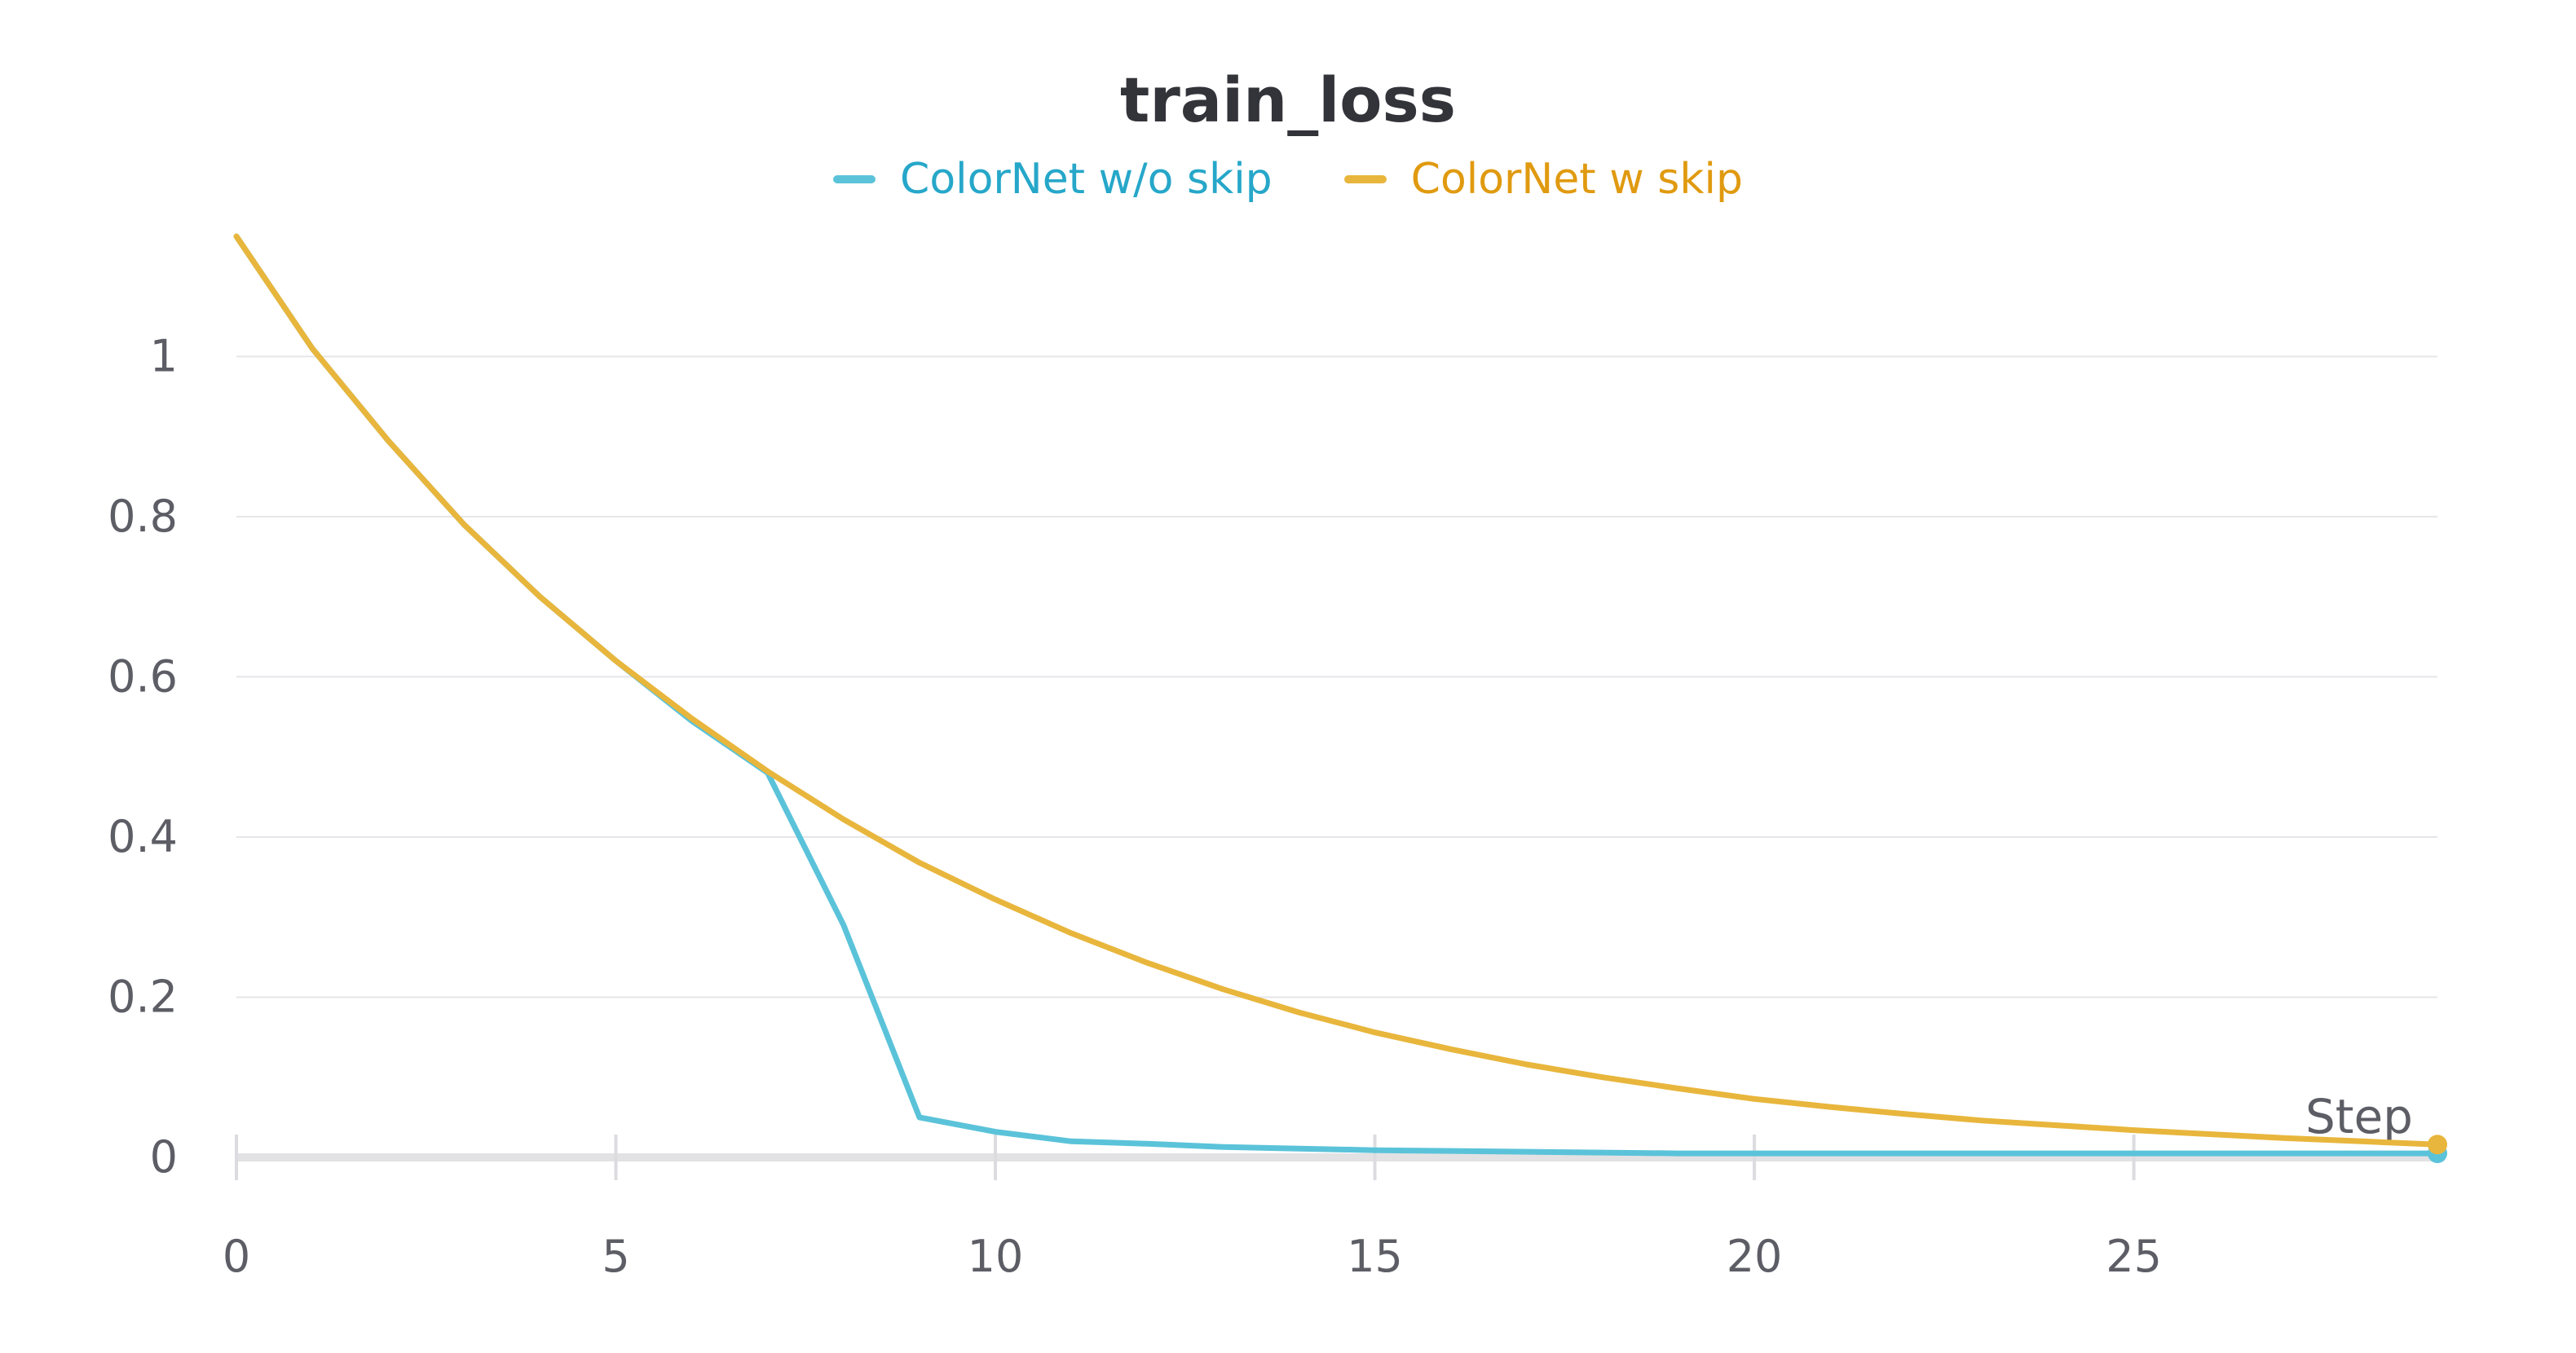  I want to click on y-tick-label-2: 0.4, so click(143, 836).